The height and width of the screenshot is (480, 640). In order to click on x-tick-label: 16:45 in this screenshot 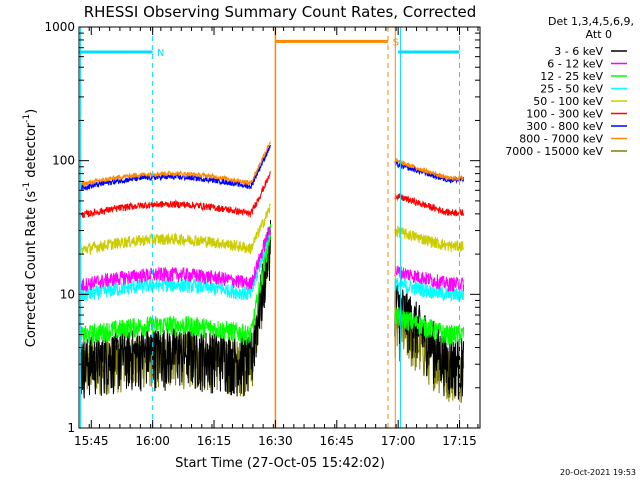, I will do `click(336, 441)`.